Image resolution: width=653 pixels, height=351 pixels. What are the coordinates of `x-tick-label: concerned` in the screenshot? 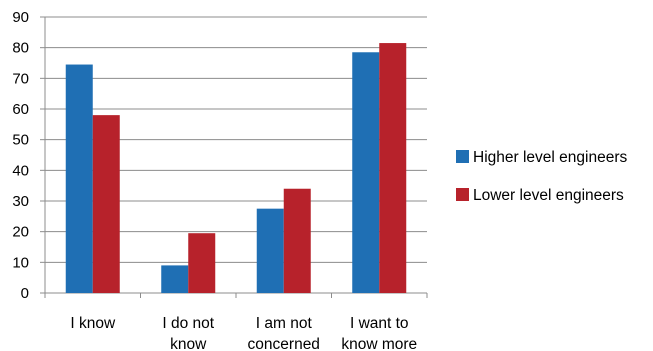 It's located at (284, 343).